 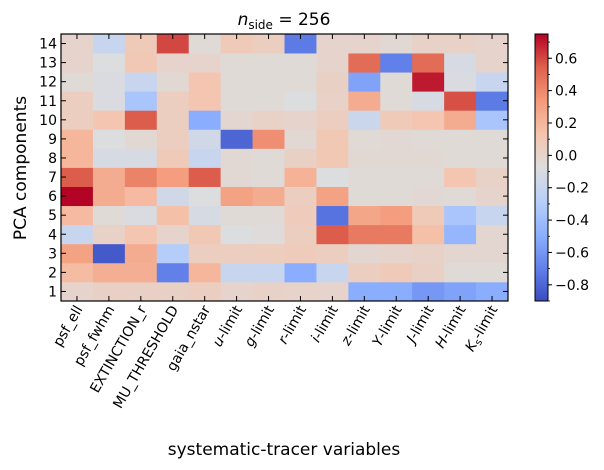 I want to click on y-tick-label: 5, so click(x=52, y=216).